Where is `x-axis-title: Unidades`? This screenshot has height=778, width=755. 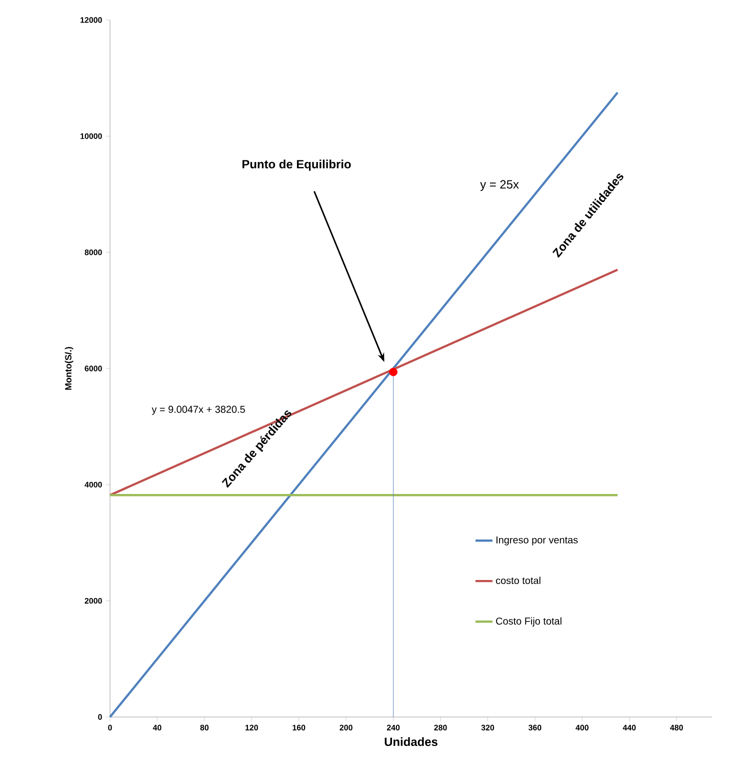
x-axis-title: Unidades is located at coordinates (411, 741).